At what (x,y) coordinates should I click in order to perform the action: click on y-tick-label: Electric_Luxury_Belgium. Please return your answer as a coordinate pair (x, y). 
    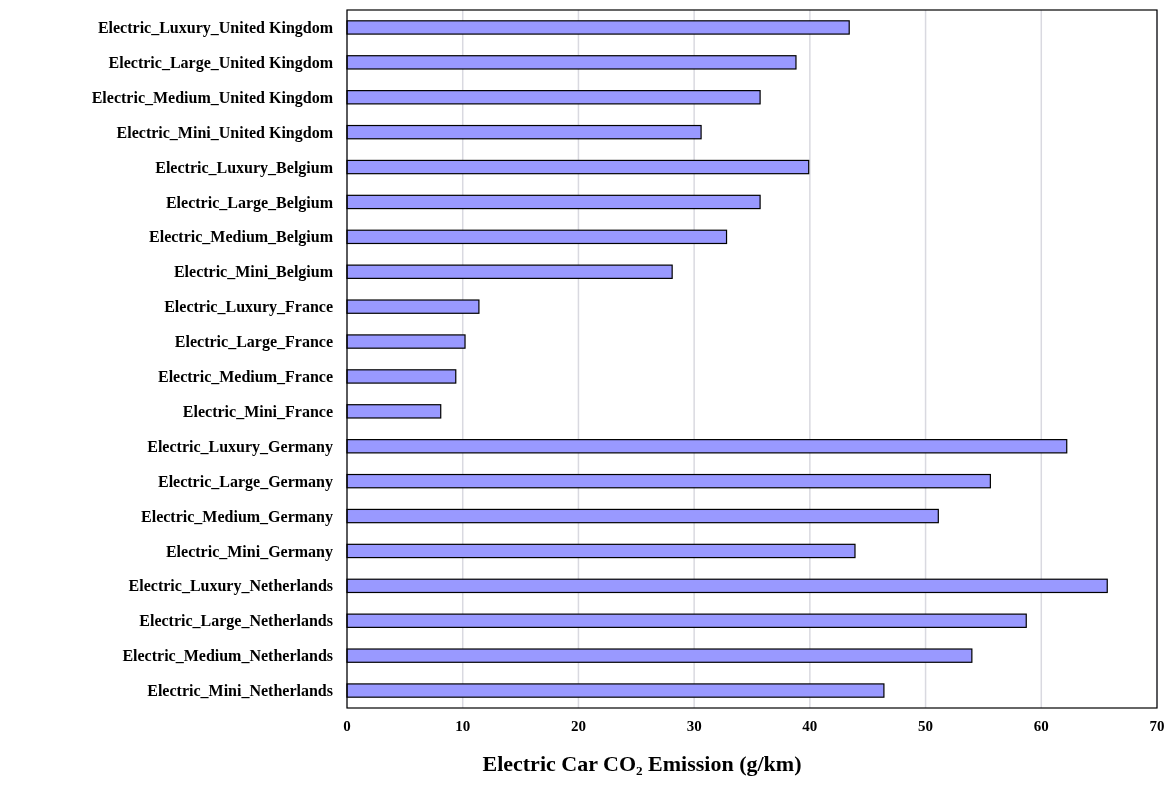
    Looking at the image, I should click on (244, 167).